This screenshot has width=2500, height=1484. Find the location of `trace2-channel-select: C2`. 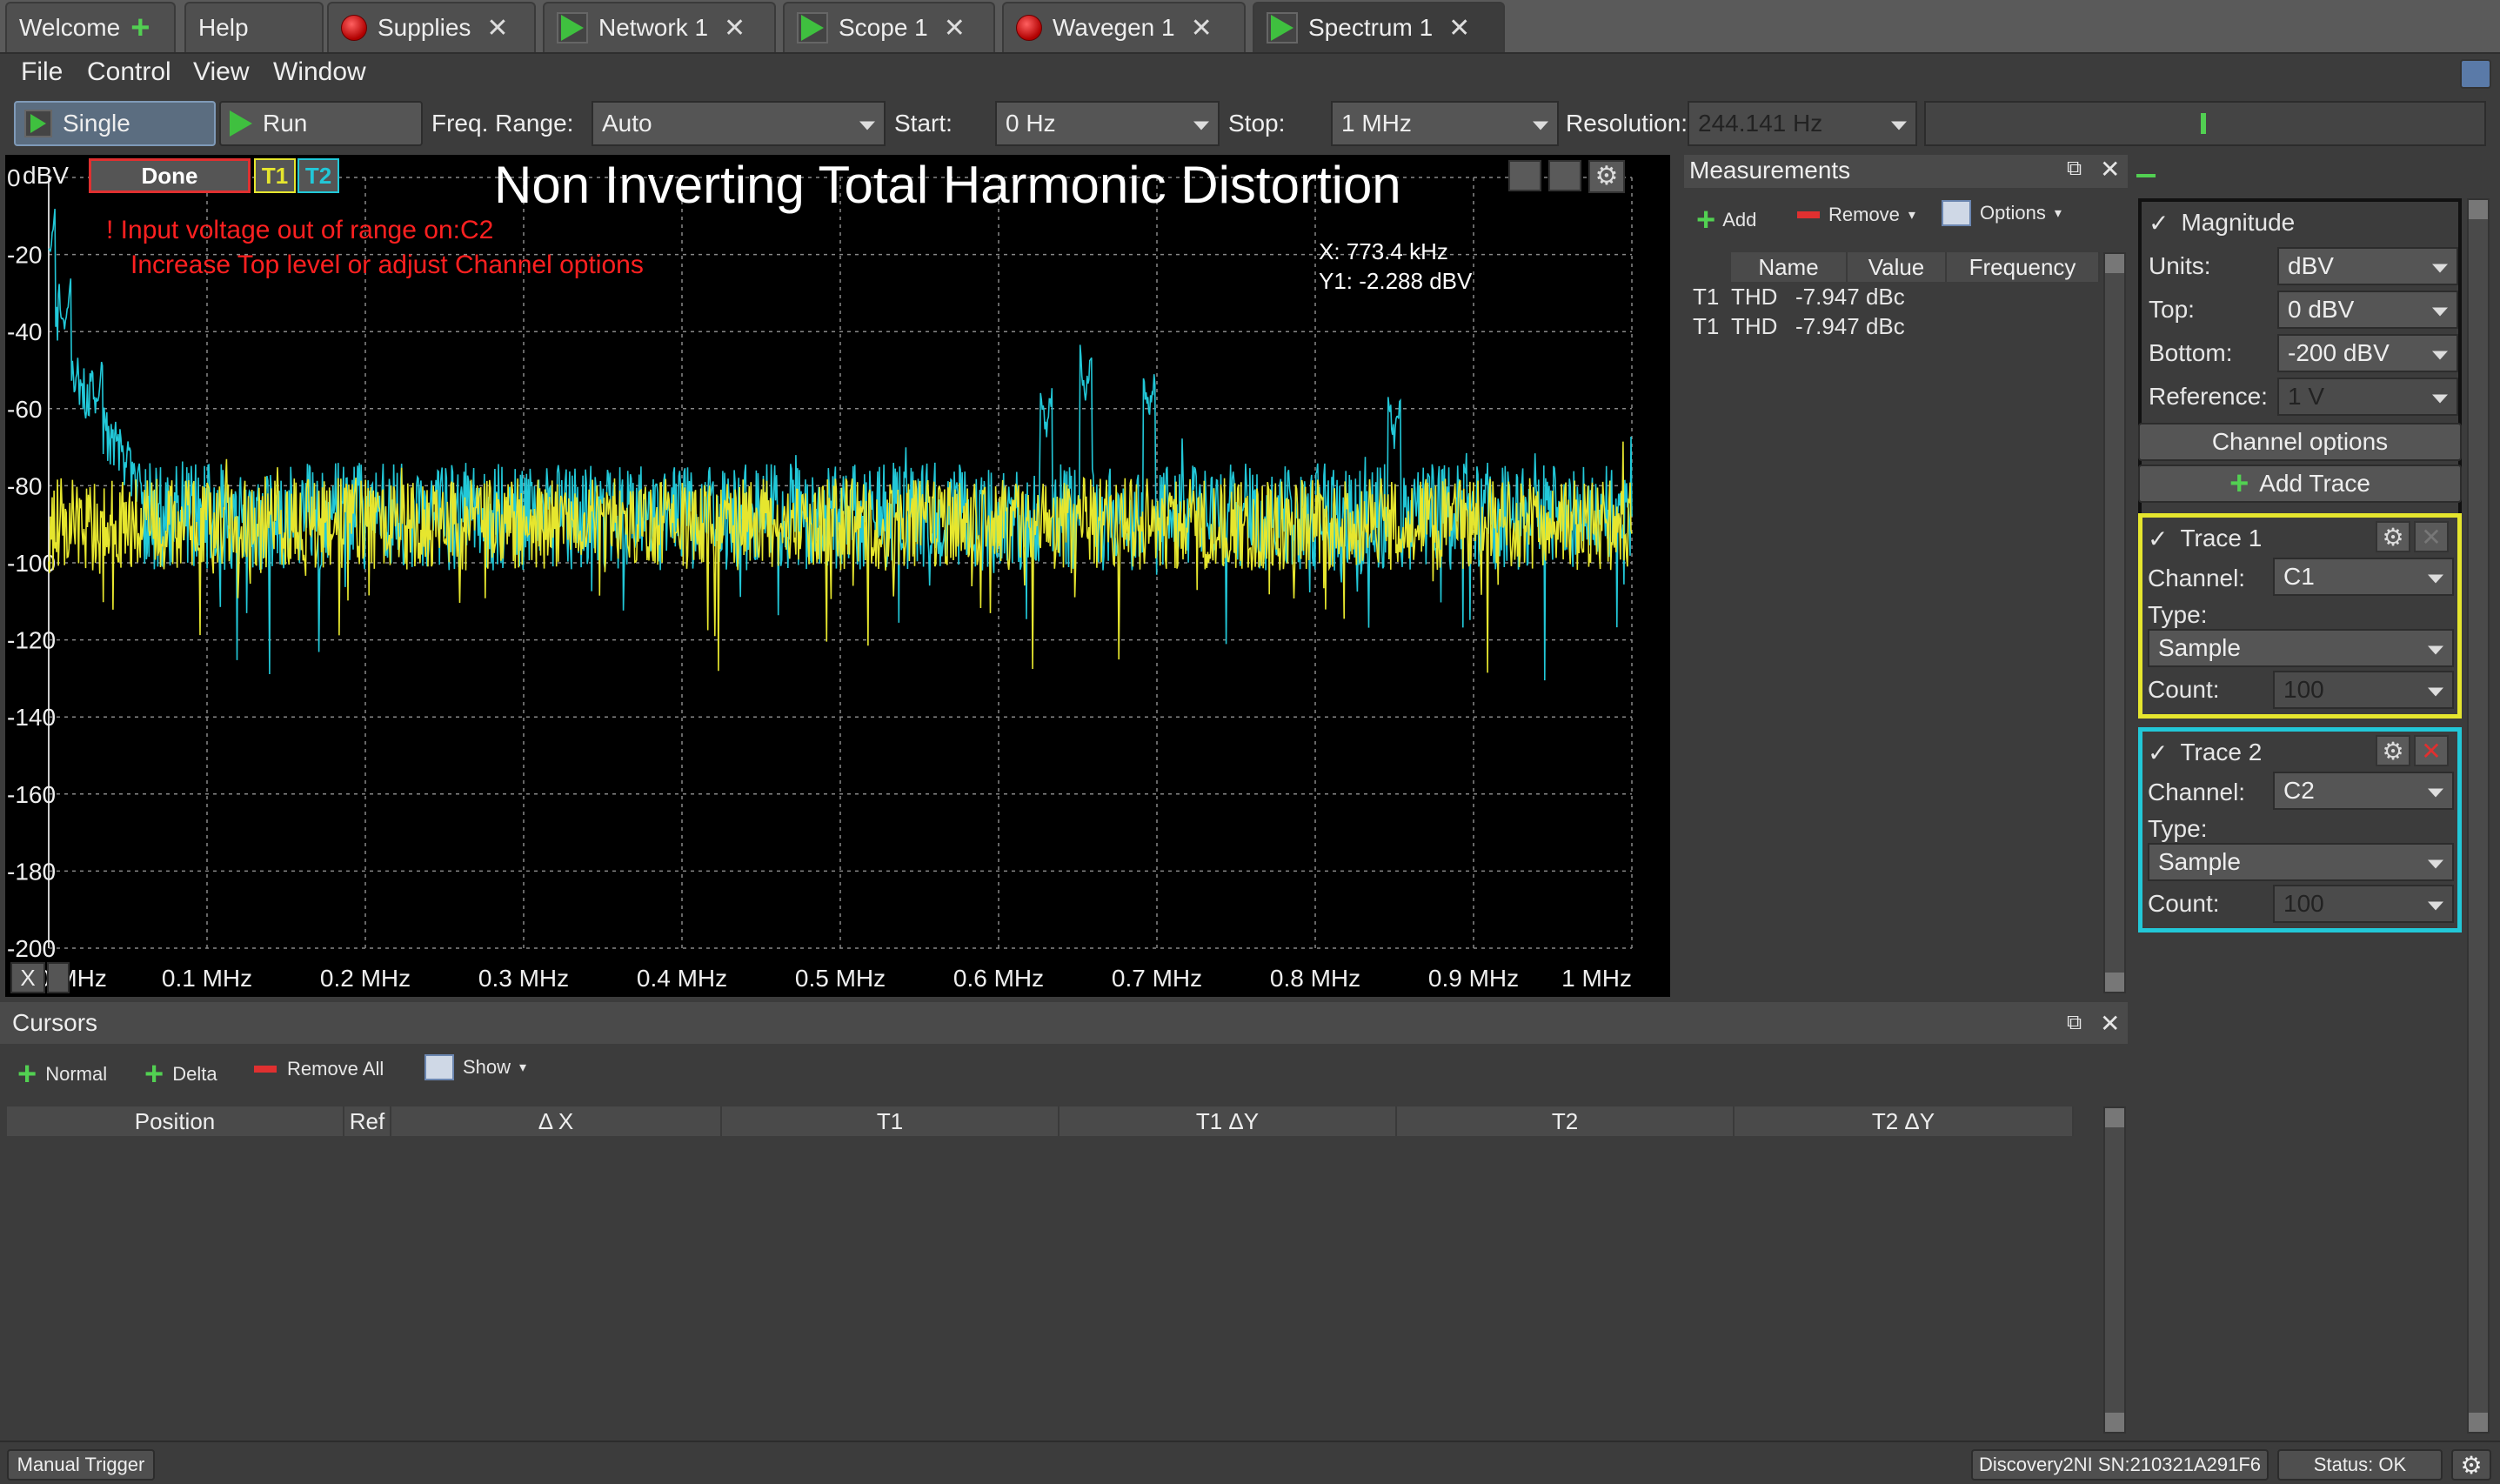

trace2-channel-select: C2 is located at coordinates (2363, 791).